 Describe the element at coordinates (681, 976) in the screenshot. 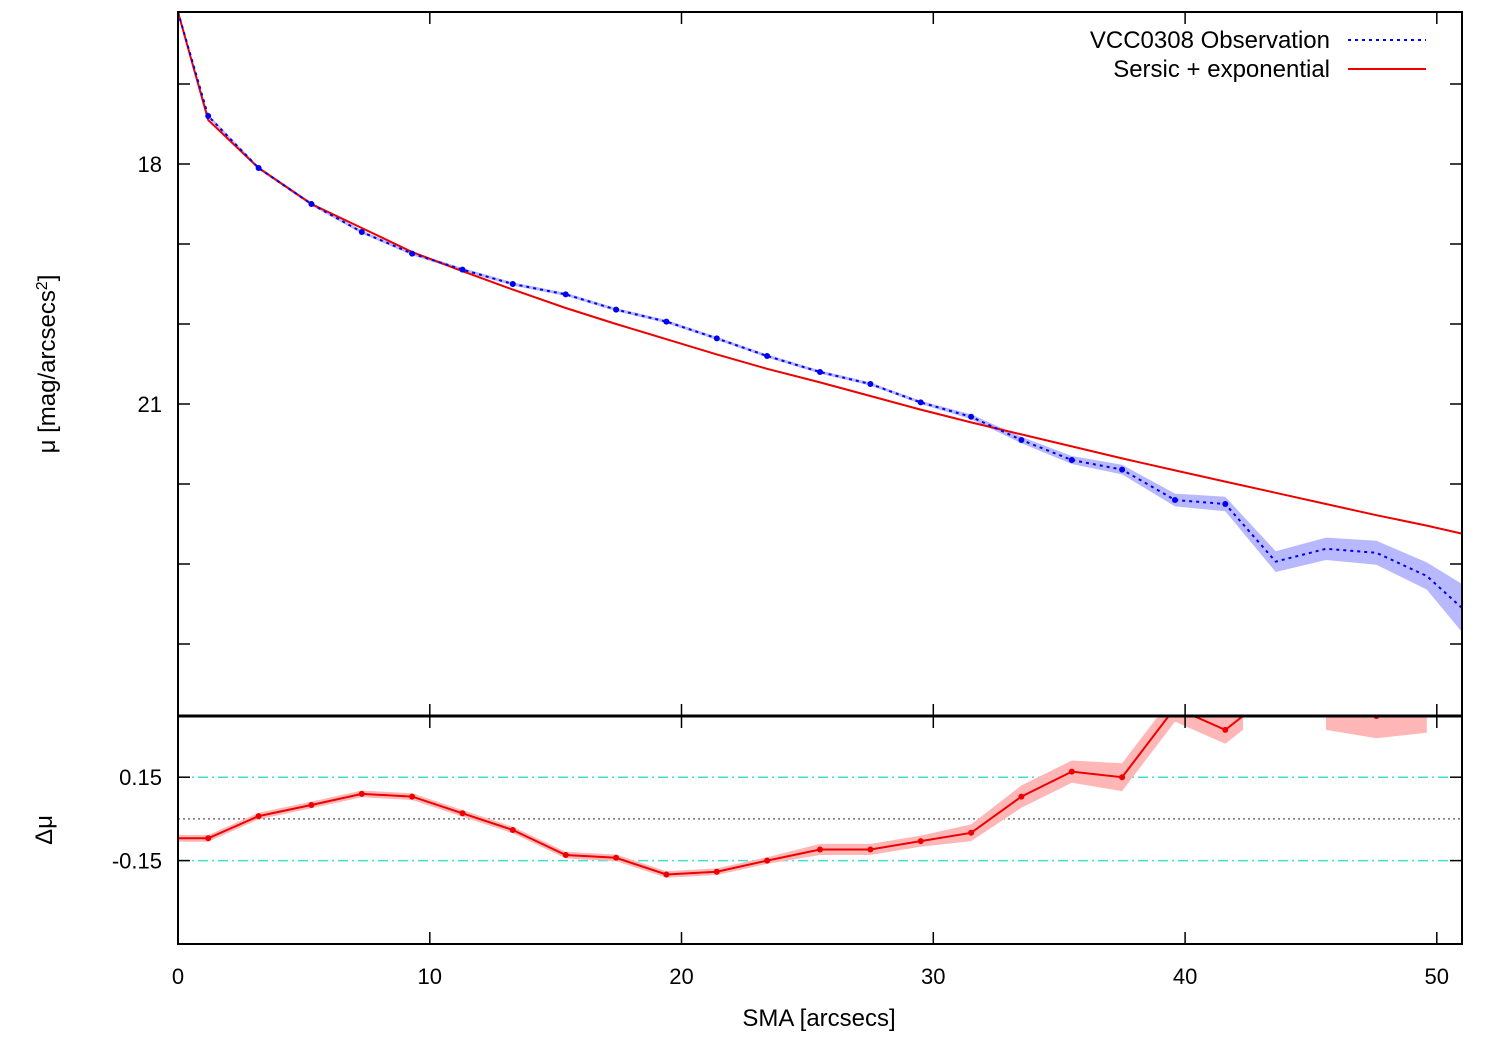

I see `x-tick-label: 20` at that location.